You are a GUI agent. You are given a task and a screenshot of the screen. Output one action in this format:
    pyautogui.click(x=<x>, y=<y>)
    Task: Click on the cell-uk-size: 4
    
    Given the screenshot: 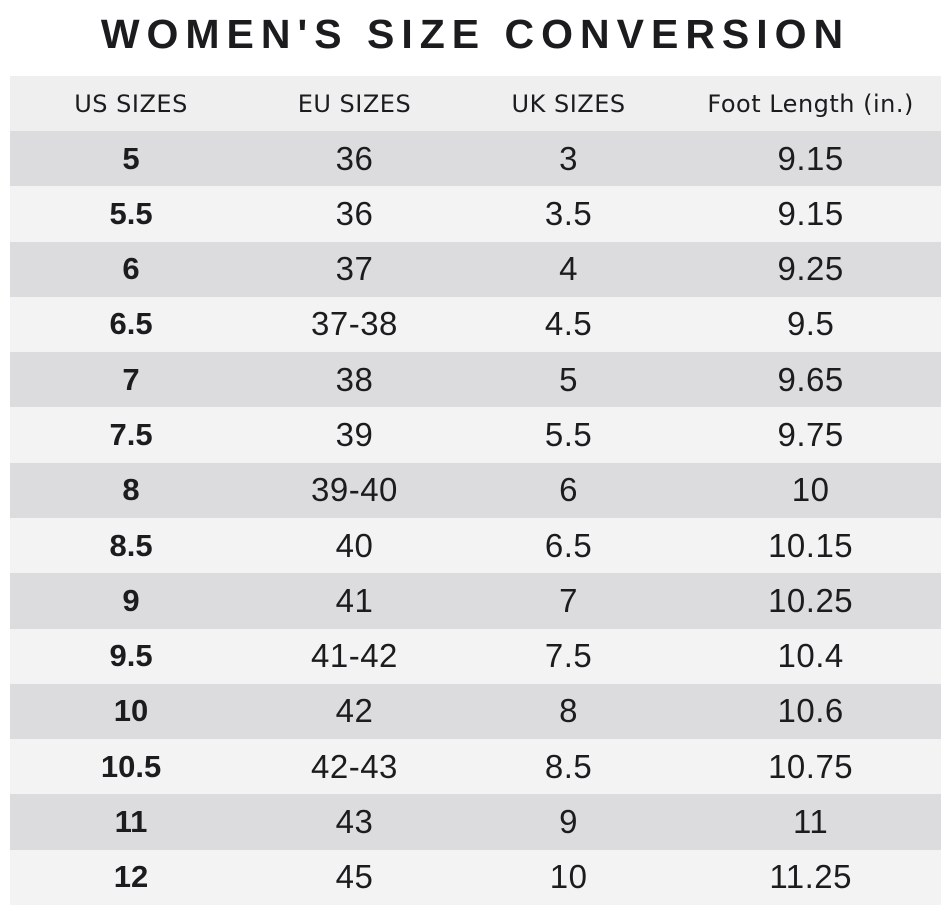 What is the action you would take?
    pyautogui.click(x=568, y=269)
    